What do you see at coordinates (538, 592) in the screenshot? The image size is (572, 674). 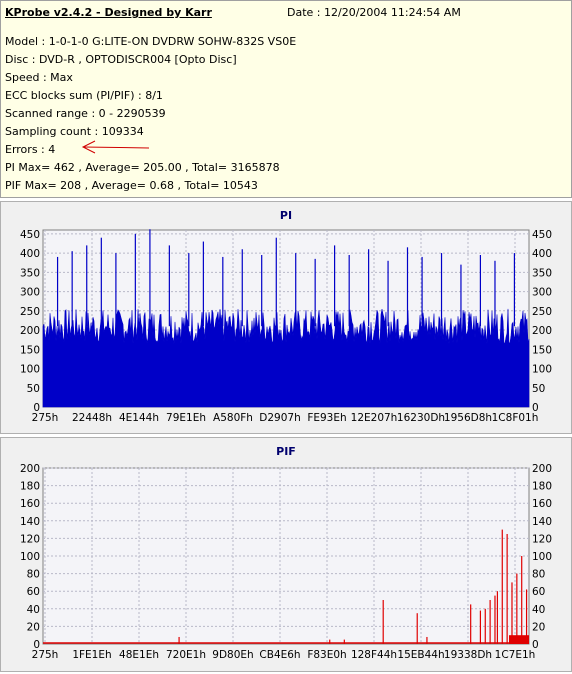 I see `y-tick-label-right: 60` at bounding box center [538, 592].